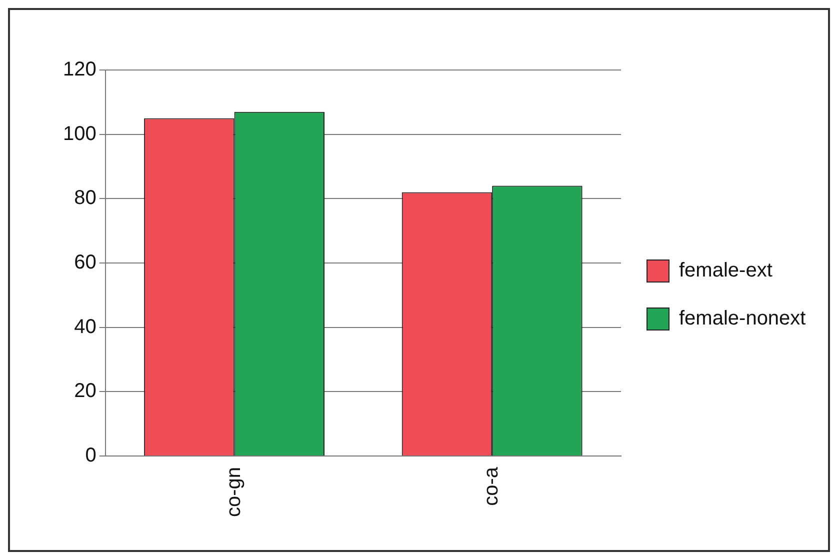 This screenshot has height=560, width=840. Describe the element at coordinates (85, 327) in the screenshot. I see `y-tick-label: 40` at that location.